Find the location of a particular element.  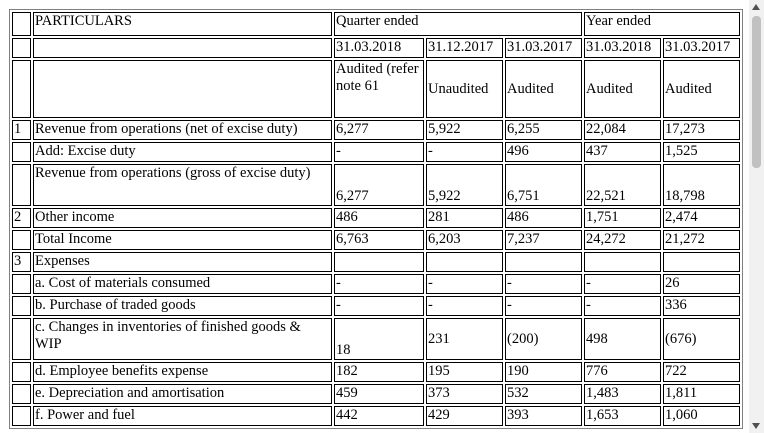

value-cell: 429 is located at coordinates (464, 416).